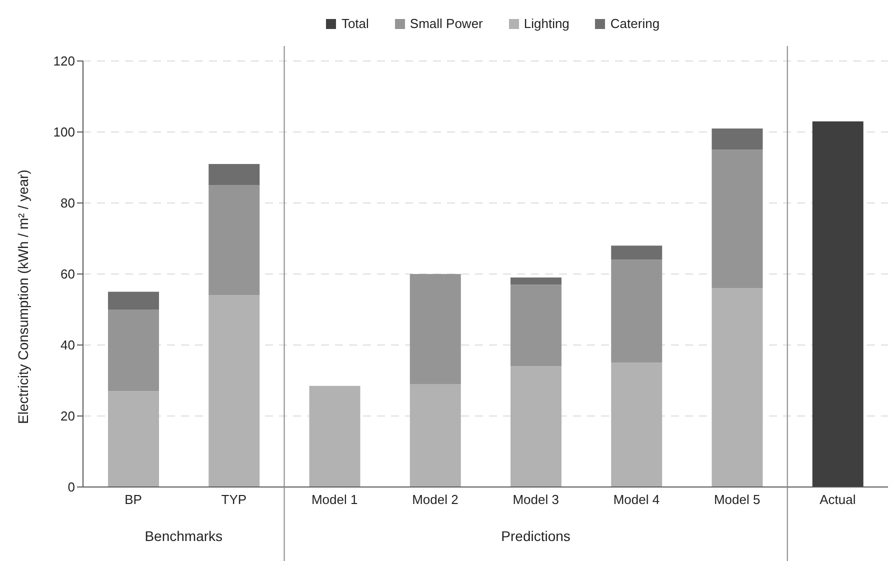 This screenshot has width=896, height=561. Describe the element at coordinates (67, 345) in the screenshot. I see `y-tick-label: 40` at that location.